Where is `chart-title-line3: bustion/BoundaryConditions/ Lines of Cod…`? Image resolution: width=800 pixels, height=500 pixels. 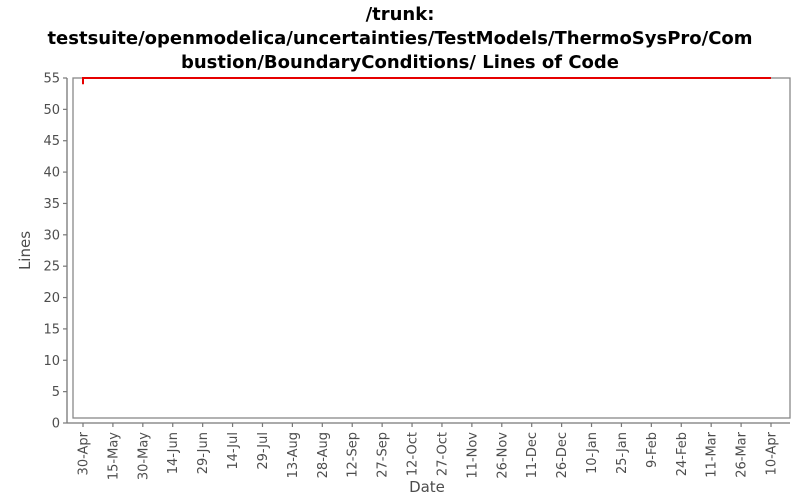 chart-title-line3: bustion/BoundaryConditions/ Lines of Cod… is located at coordinates (400, 62).